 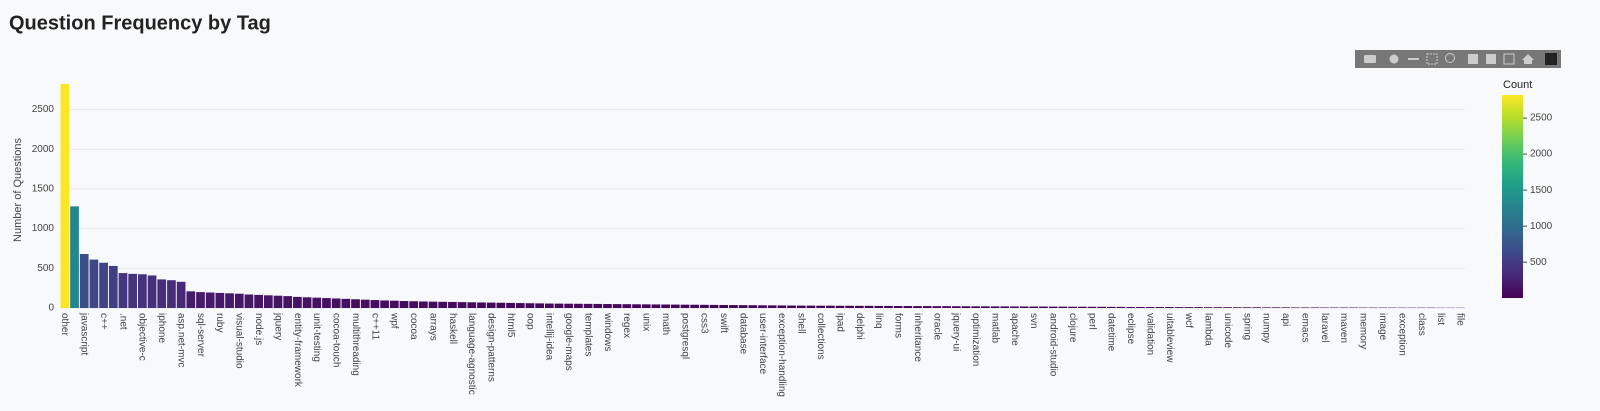 What do you see at coordinates (1169, 338) in the screenshot?
I see `x-tick-label: uitableview` at bounding box center [1169, 338].